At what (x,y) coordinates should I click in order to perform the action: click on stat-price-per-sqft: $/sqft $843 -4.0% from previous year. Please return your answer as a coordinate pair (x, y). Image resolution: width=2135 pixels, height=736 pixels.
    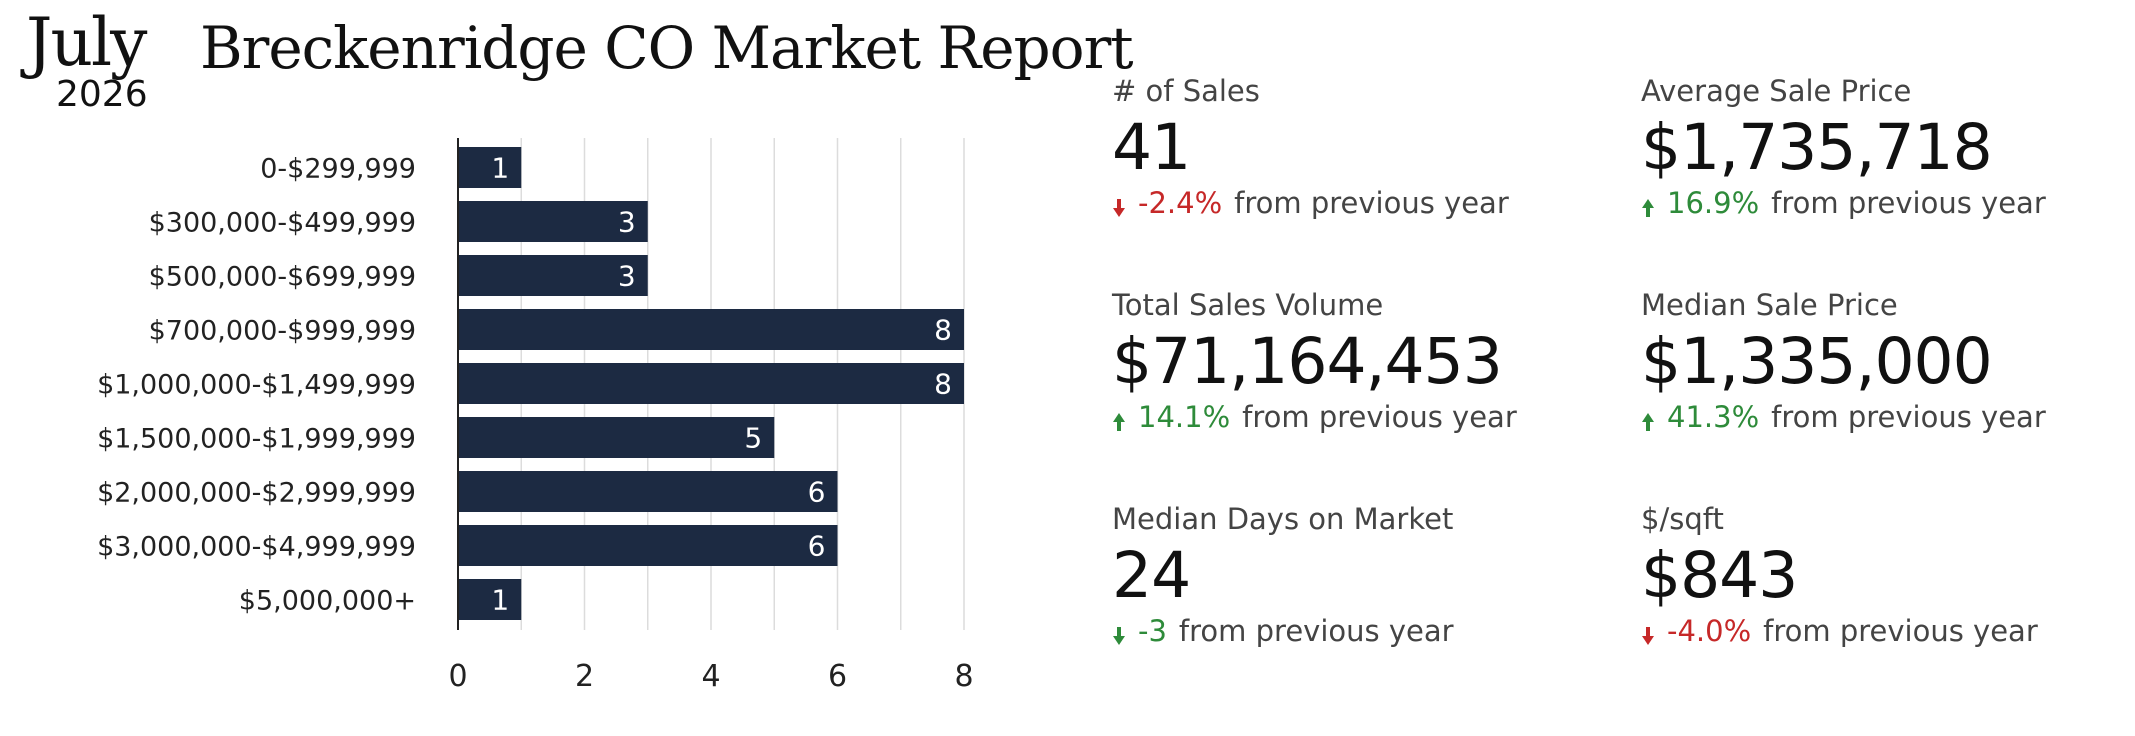
    Looking at the image, I should click on (1888, 575).